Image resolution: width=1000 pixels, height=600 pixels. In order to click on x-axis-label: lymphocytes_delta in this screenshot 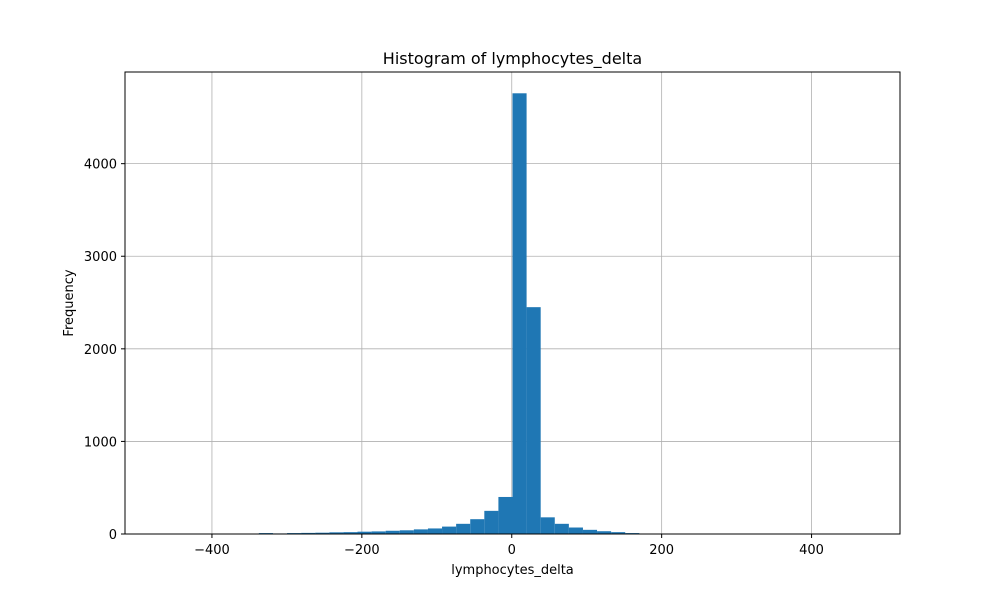, I will do `click(512, 570)`.